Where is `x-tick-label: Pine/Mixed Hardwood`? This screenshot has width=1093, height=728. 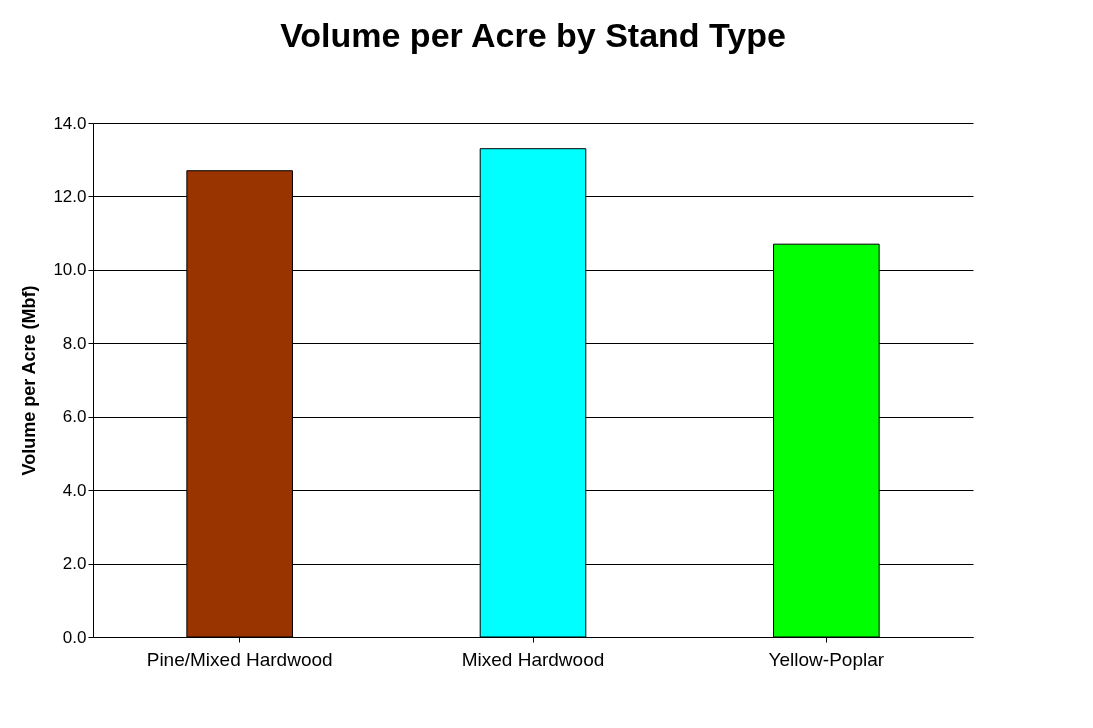 x-tick-label: Pine/Mixed Hardwood is located at coordinates (239, 659).